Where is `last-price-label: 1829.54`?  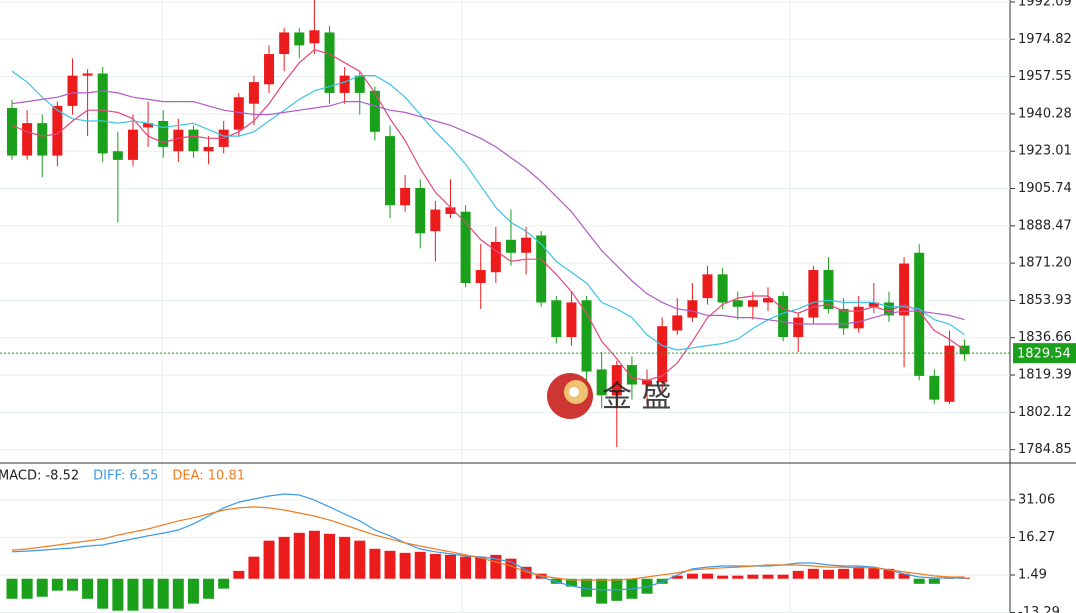
last-price-label: 1829.54 is located at coordinates (1044, 354).